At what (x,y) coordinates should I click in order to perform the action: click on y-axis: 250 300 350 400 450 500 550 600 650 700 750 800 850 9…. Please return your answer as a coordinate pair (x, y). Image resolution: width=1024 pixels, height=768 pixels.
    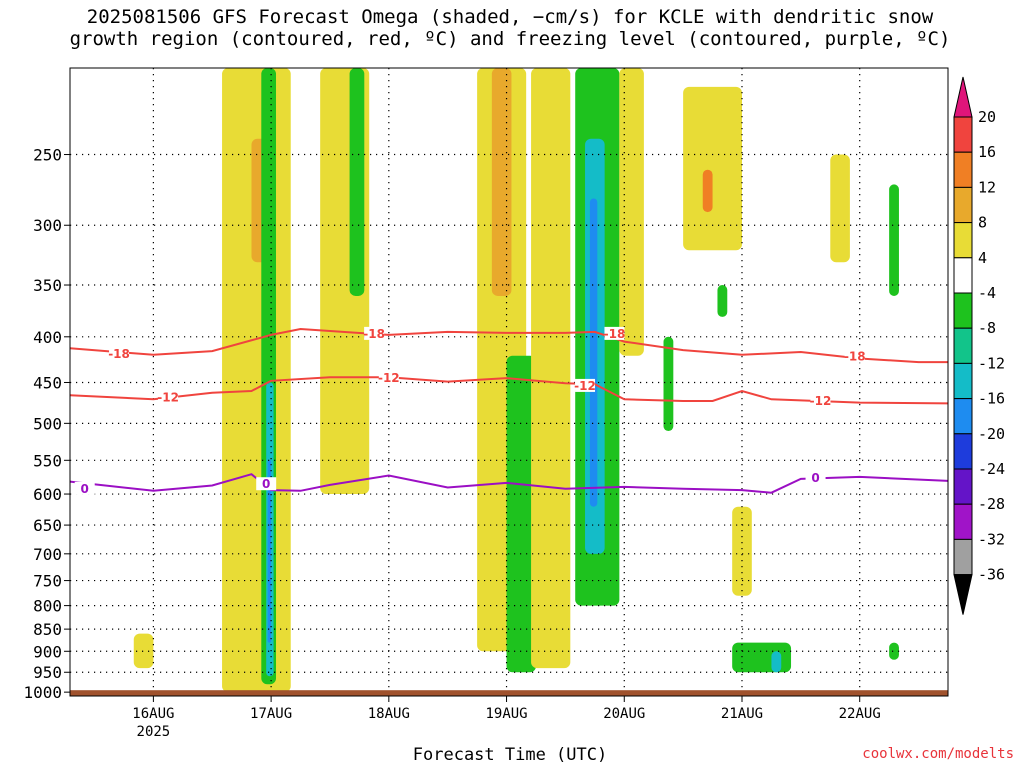
    Looking at the image, I should click on (46, 424).